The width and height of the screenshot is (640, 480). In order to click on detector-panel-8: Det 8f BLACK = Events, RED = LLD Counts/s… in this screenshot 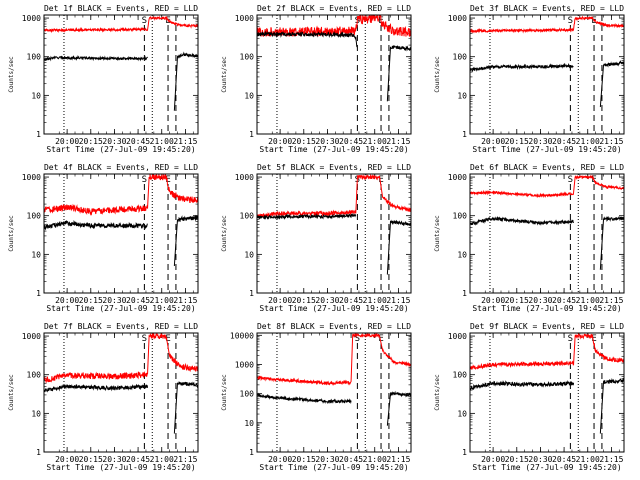, I will do `click(316, 397)`.